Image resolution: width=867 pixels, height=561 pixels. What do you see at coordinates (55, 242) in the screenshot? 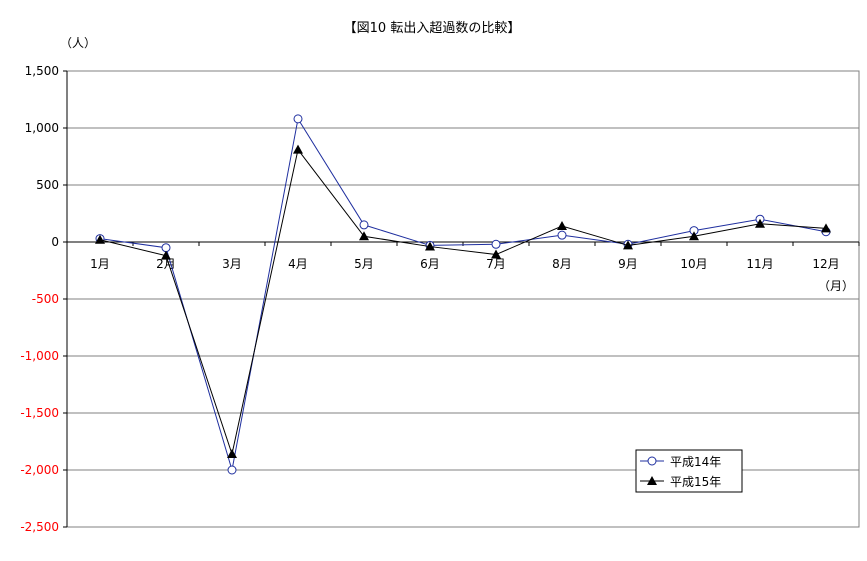
I see `y-tick-label: 0` at bounding box center [55, 242].